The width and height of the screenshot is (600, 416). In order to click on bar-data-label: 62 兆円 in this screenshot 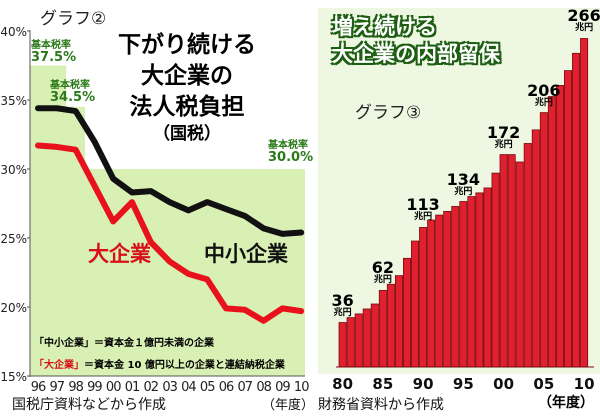, I will do `click(383, 273)`.